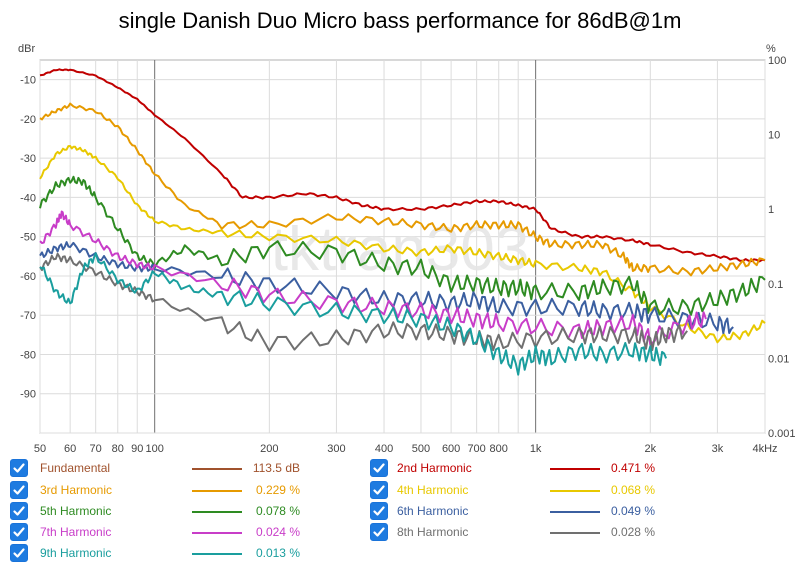 The height and width of the screenshot is (565, 800). I want to click on y-left-tick-label: -20, so click(28, 120).